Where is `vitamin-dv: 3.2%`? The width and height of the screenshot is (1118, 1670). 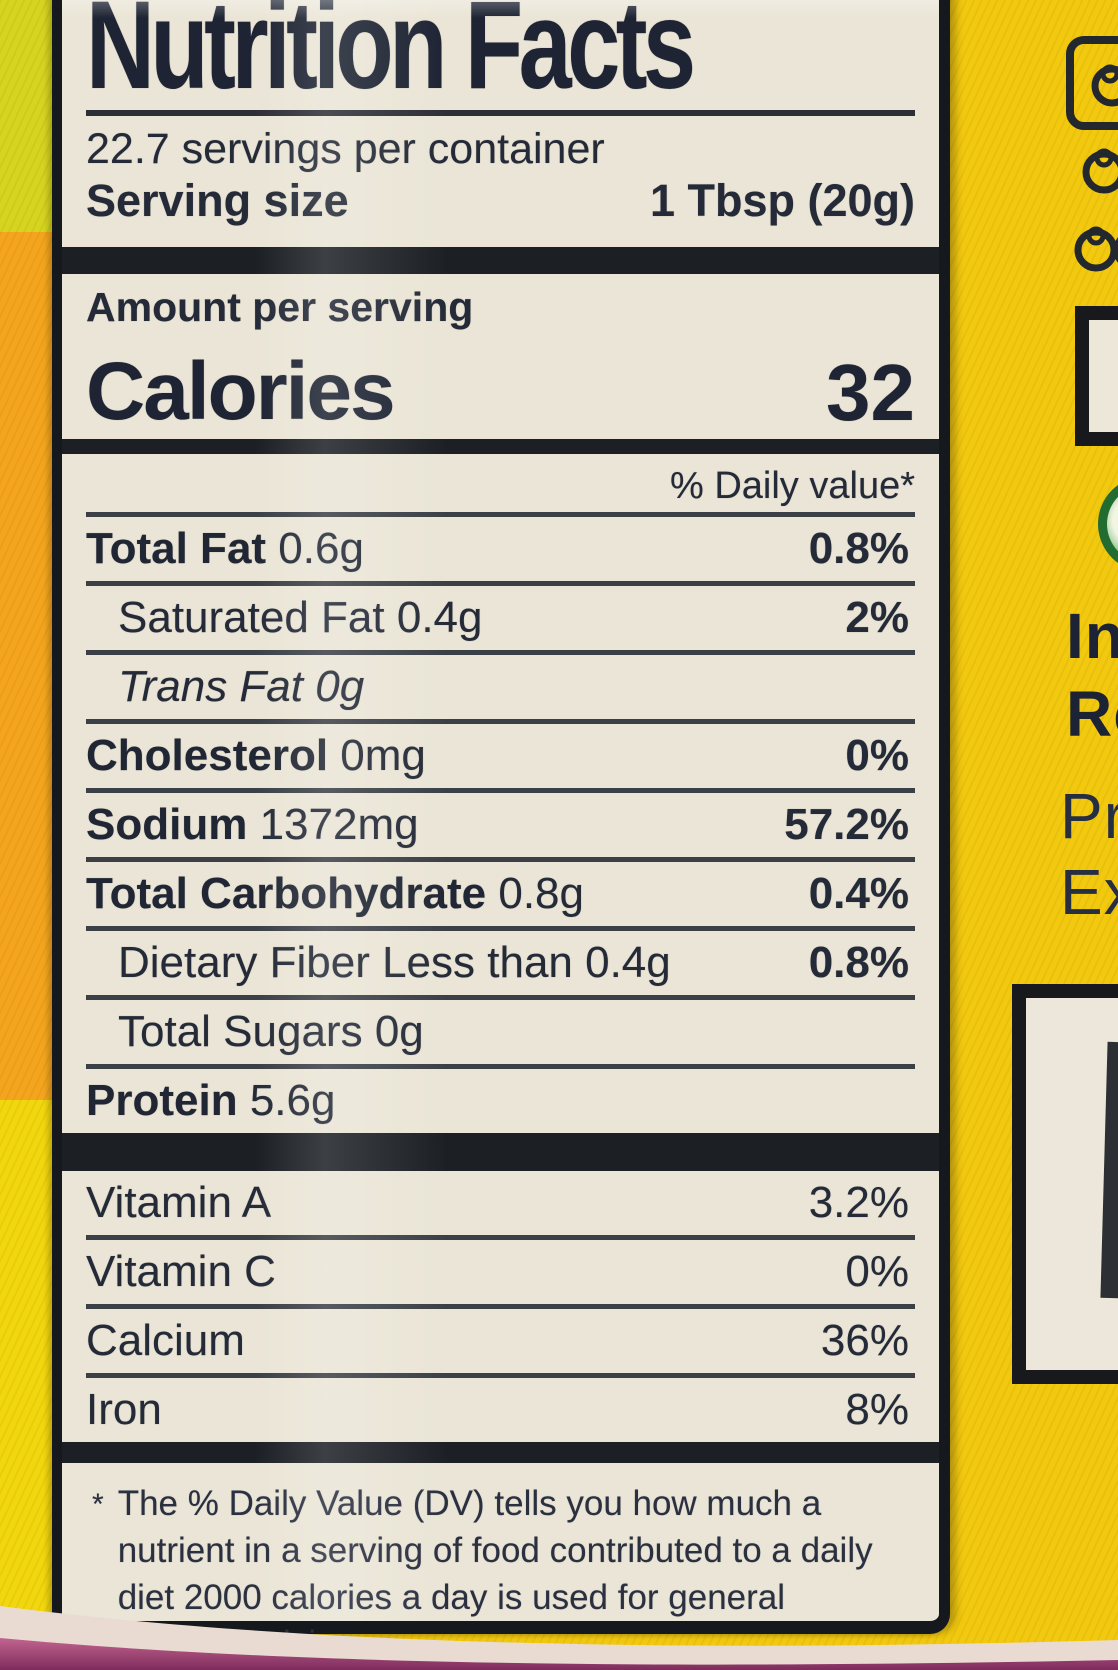
vitamin-dv: 3.2% is located at coordinates (858, 1202).